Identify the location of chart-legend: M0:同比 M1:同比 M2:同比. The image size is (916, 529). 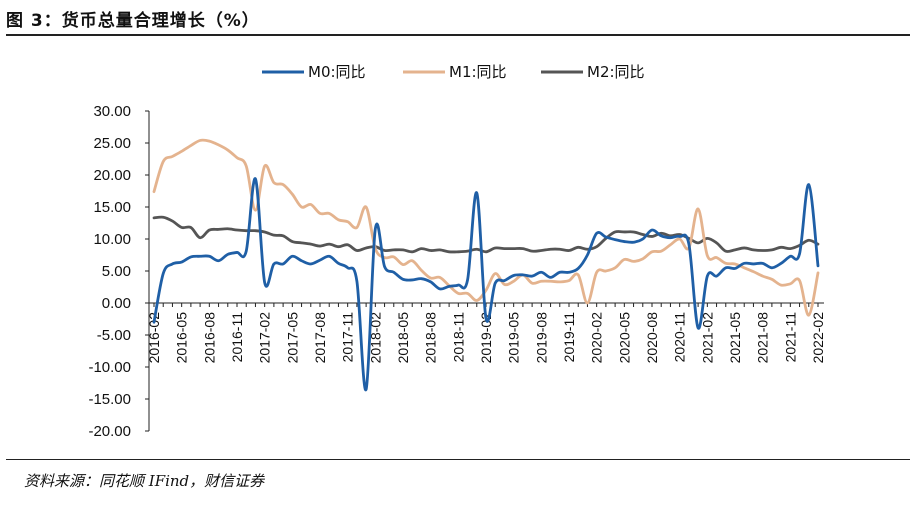
(453, 72).